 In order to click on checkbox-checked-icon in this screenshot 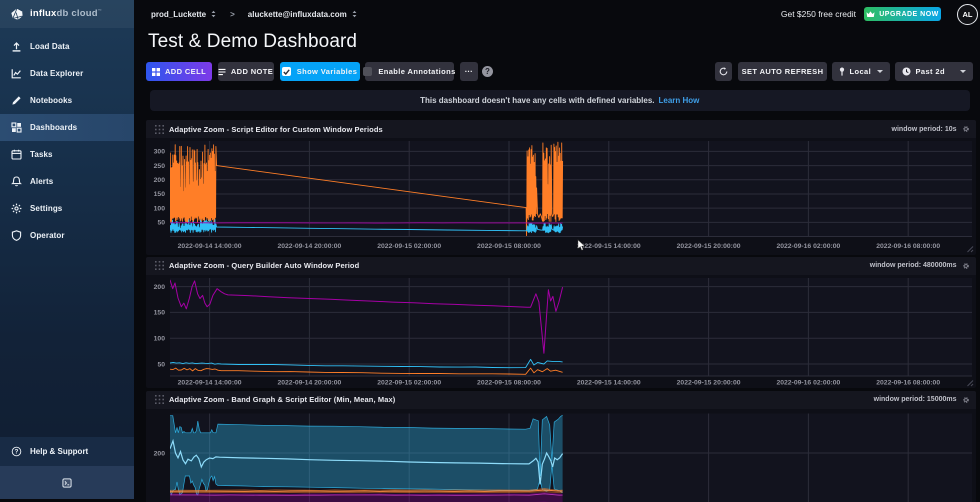, I will do `click(286, 71)`.